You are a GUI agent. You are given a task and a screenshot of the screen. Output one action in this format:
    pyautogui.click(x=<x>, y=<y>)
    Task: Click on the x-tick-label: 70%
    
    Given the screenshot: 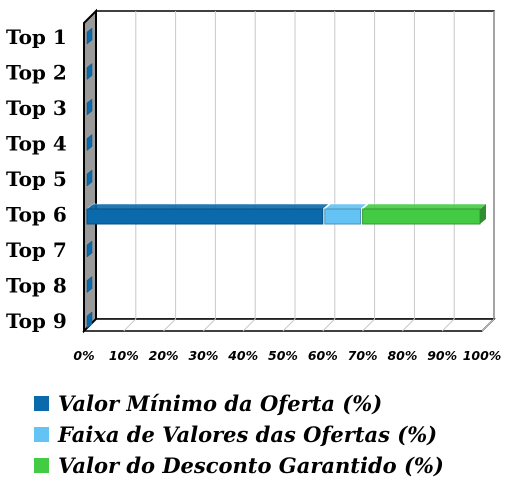 What is the action you would take?
    pyautogui.click(x=363, y=355)
    